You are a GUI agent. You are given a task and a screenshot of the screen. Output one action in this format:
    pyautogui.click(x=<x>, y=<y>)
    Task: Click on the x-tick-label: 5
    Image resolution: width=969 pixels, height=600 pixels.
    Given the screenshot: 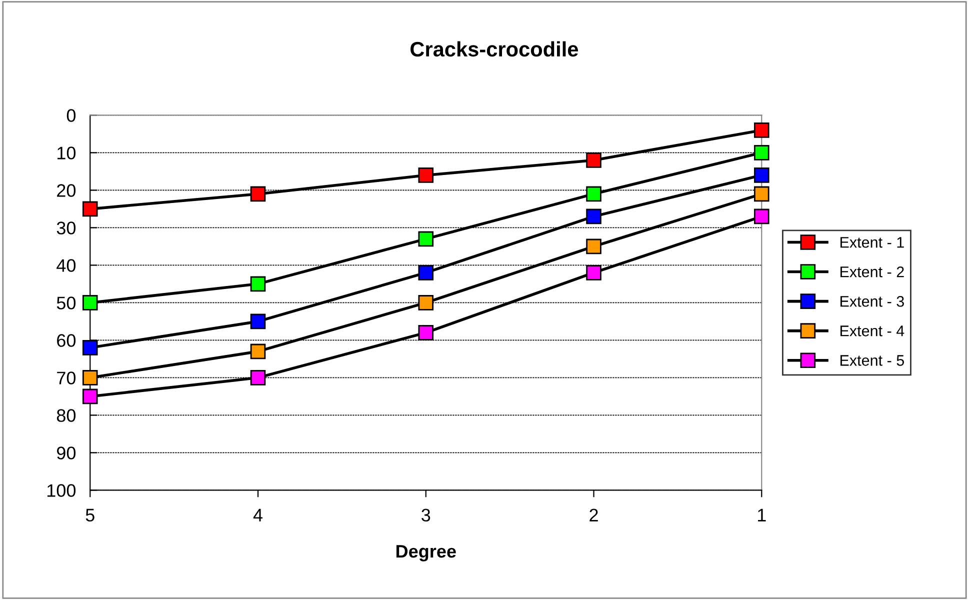 What is the action you would take?
    pyautogui.click(x=90, y=515)
    